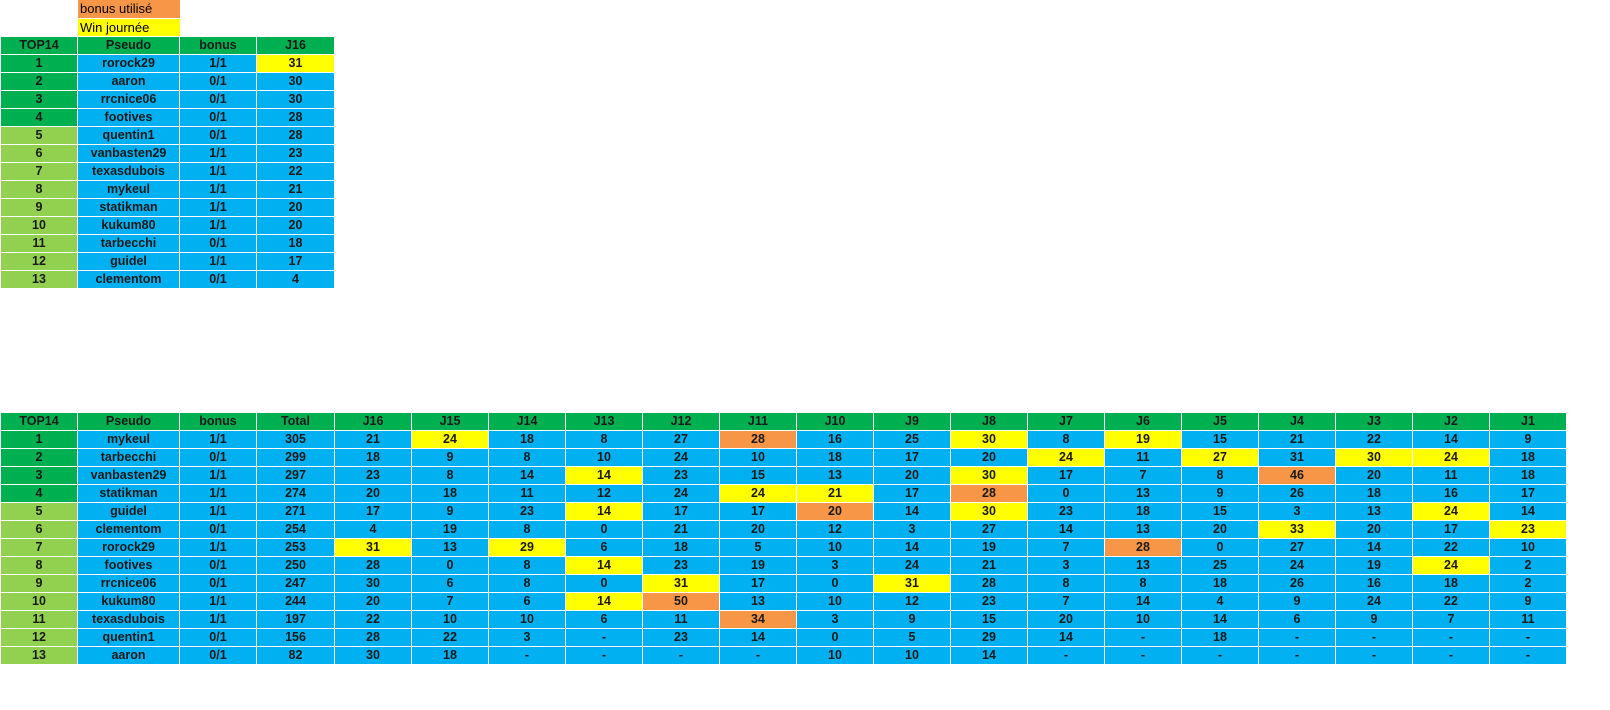  What do you see at coordinates (527, 547) in the screenshot?
I see `score-cell: 29` at bounding box center [527, 547].